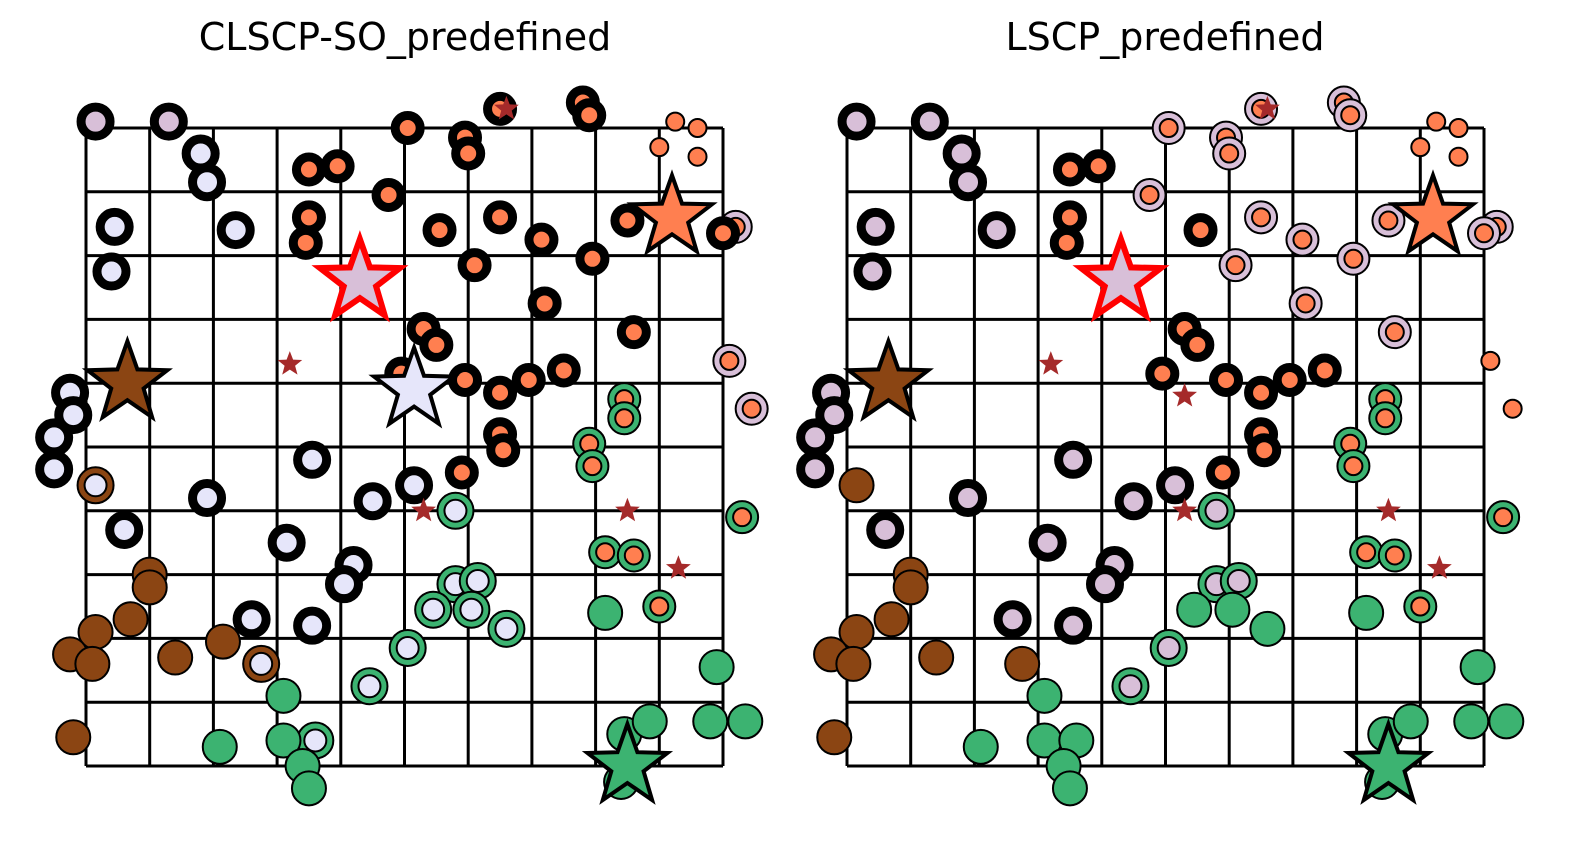 This screenshot has height=855, width=1589. I want to click on candidate-sites, so click(484, 337).